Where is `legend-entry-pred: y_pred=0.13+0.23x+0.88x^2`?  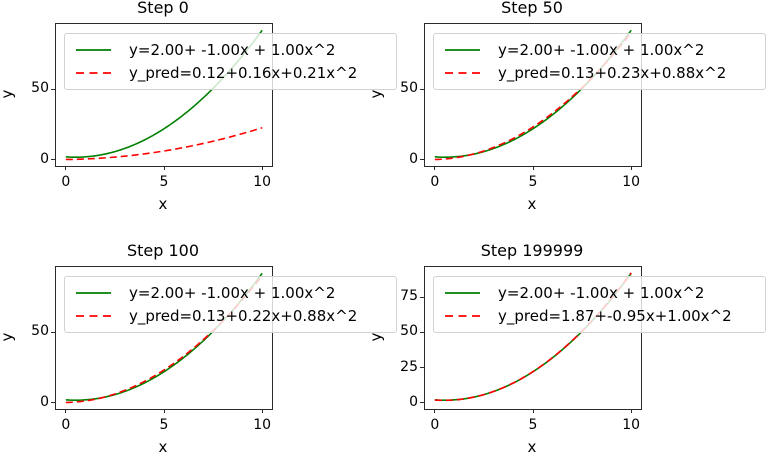 legend-entry-pred: y_pred=0.13+0.23x+0.88x^2 is located at coordinates (599, 72).